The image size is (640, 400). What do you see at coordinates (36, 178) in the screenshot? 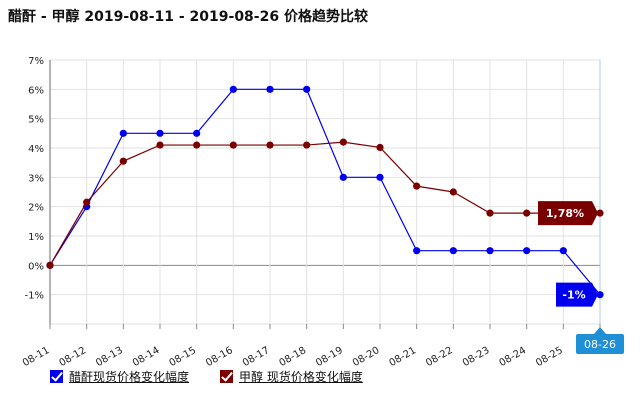
I see `y-tick-label: 3%` at bounding box center [36, 178].